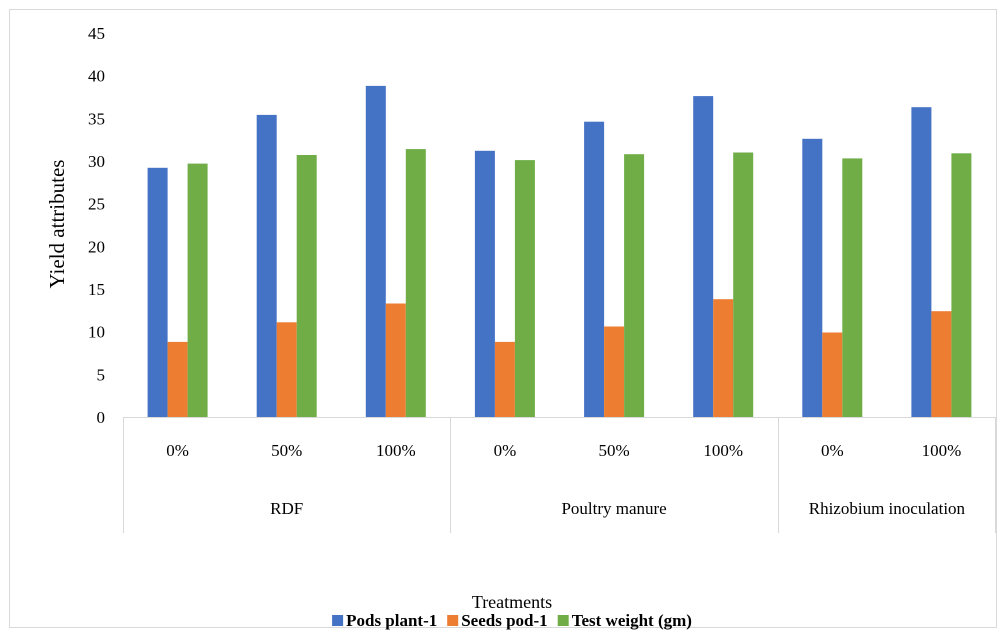 The width and height of the screenshot is (1008, 634). What do you see at coordinates (632, 620) in the screenshot?
I see `legend-label-3: Test weight (gm)` at bounding box center [632, 620].